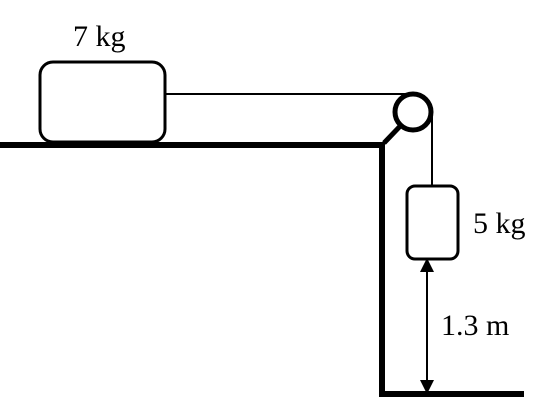 The width and height of the screenshot is (556, 418). What do you see at coordinates (99, 36) in the screenshot?
I see `block-7kg-label: 7 kg` at bounding box center [99, 36].